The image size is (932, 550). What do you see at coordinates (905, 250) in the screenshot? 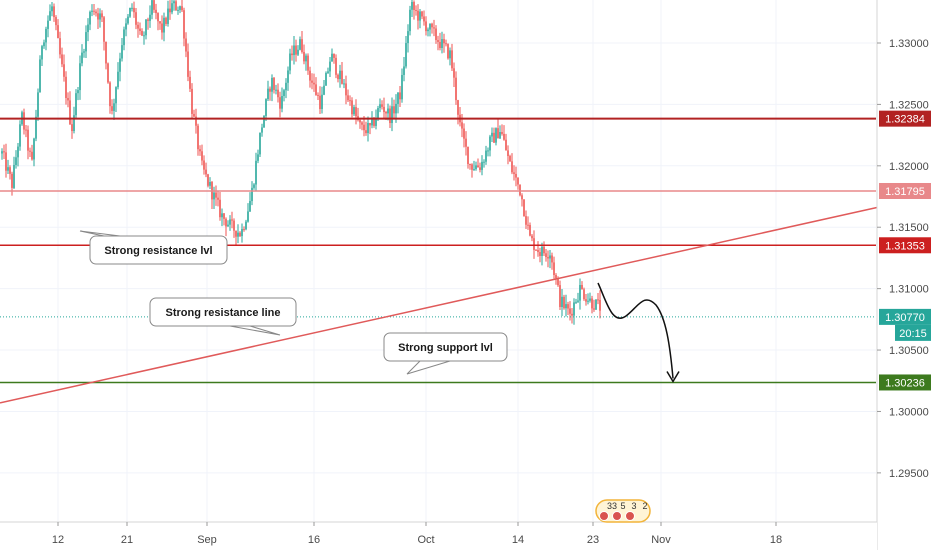
I see `price-badges: 1.32384 1.31795 1.31353 1.30770 1.30236 20:15` at bounding box center [905, 250].